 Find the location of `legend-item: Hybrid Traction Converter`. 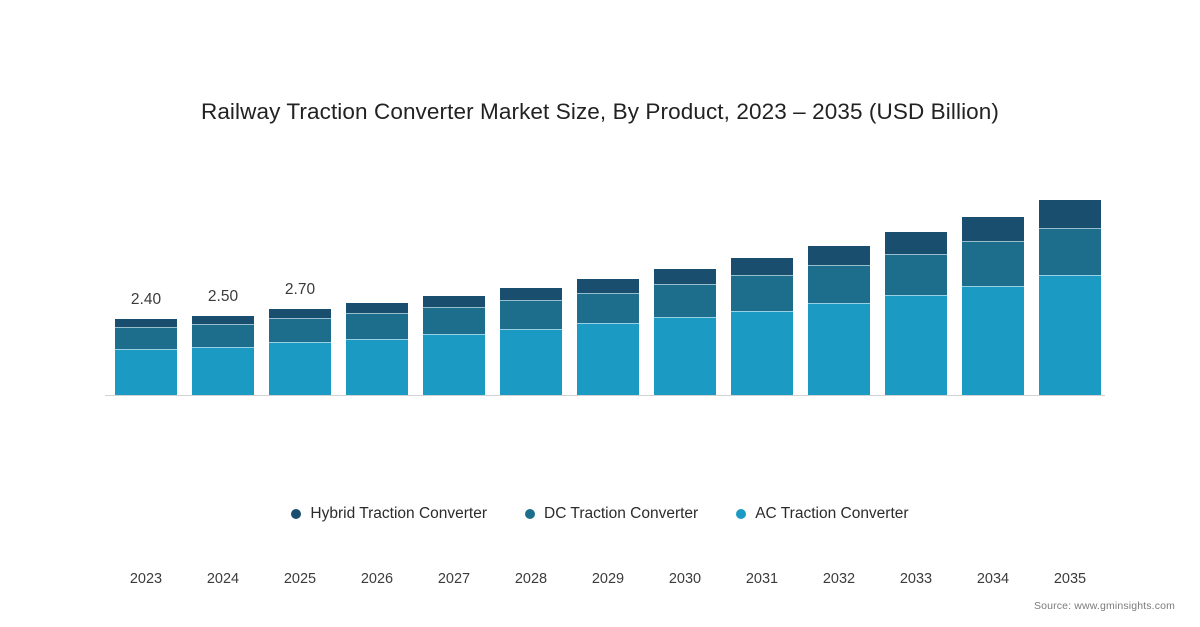

legend-item: Hybrid Traction Converter is located at coordinates (389, 514).